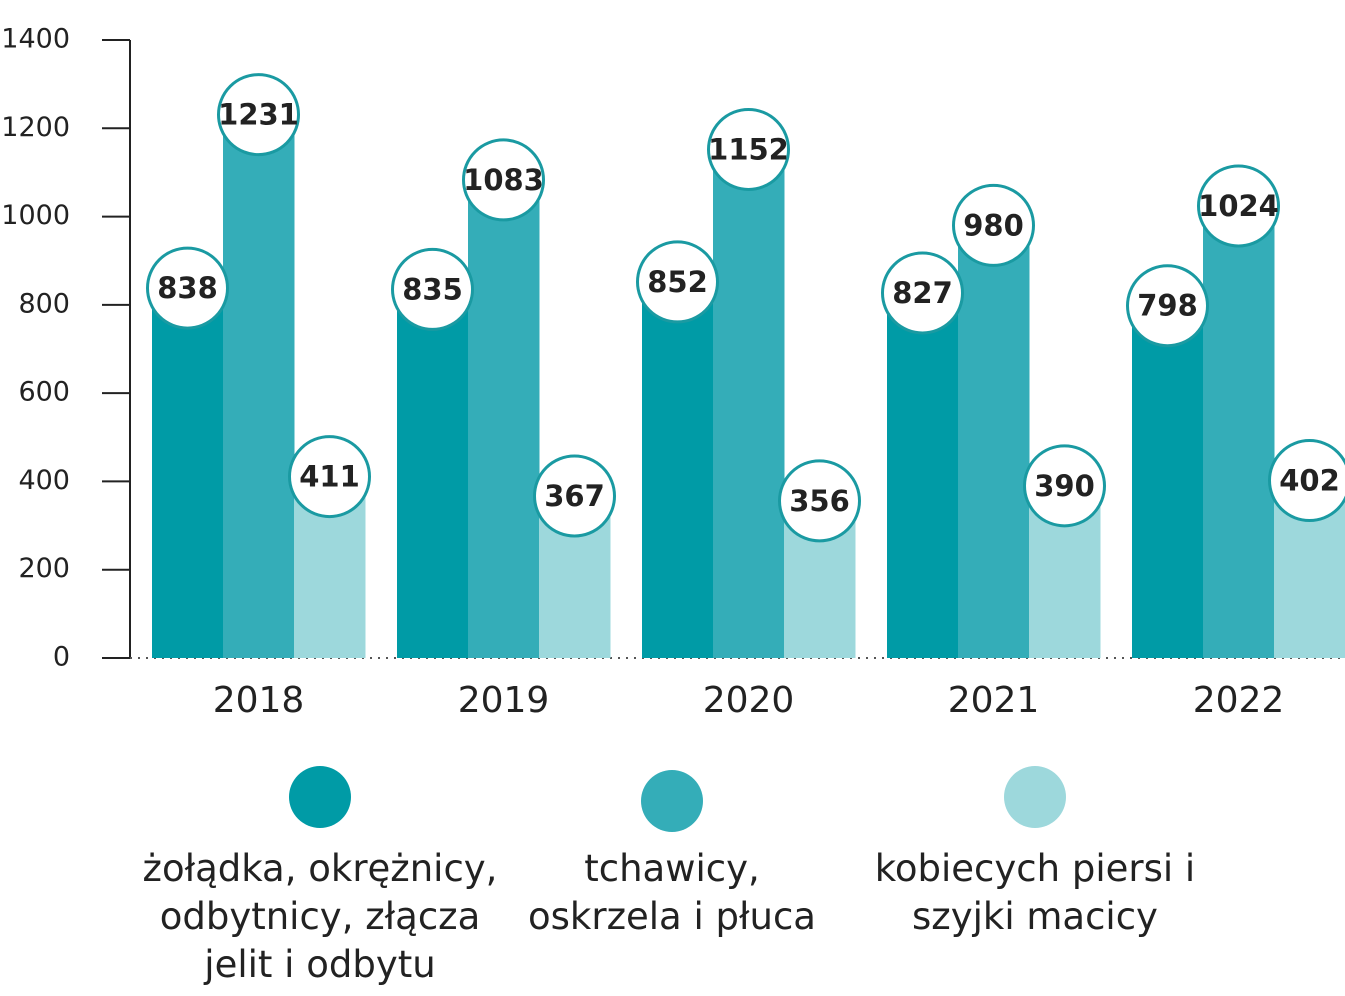  I want to click on value-label: 1231, so click(258, 115).